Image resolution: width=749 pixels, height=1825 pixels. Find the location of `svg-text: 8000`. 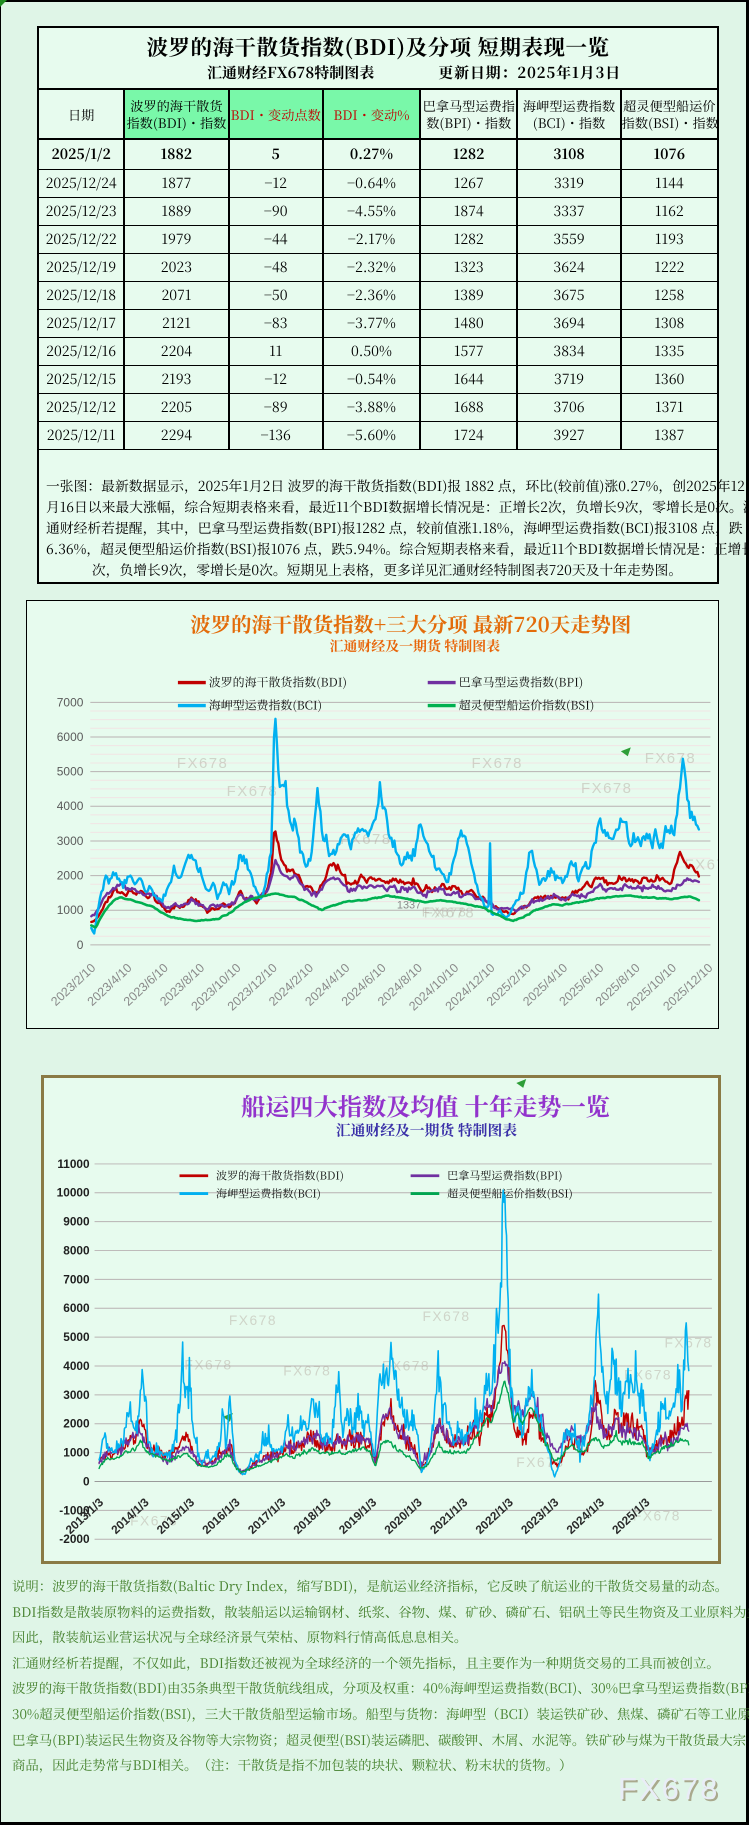

svg-text: 8000 is located at coordinates (76, 1251).